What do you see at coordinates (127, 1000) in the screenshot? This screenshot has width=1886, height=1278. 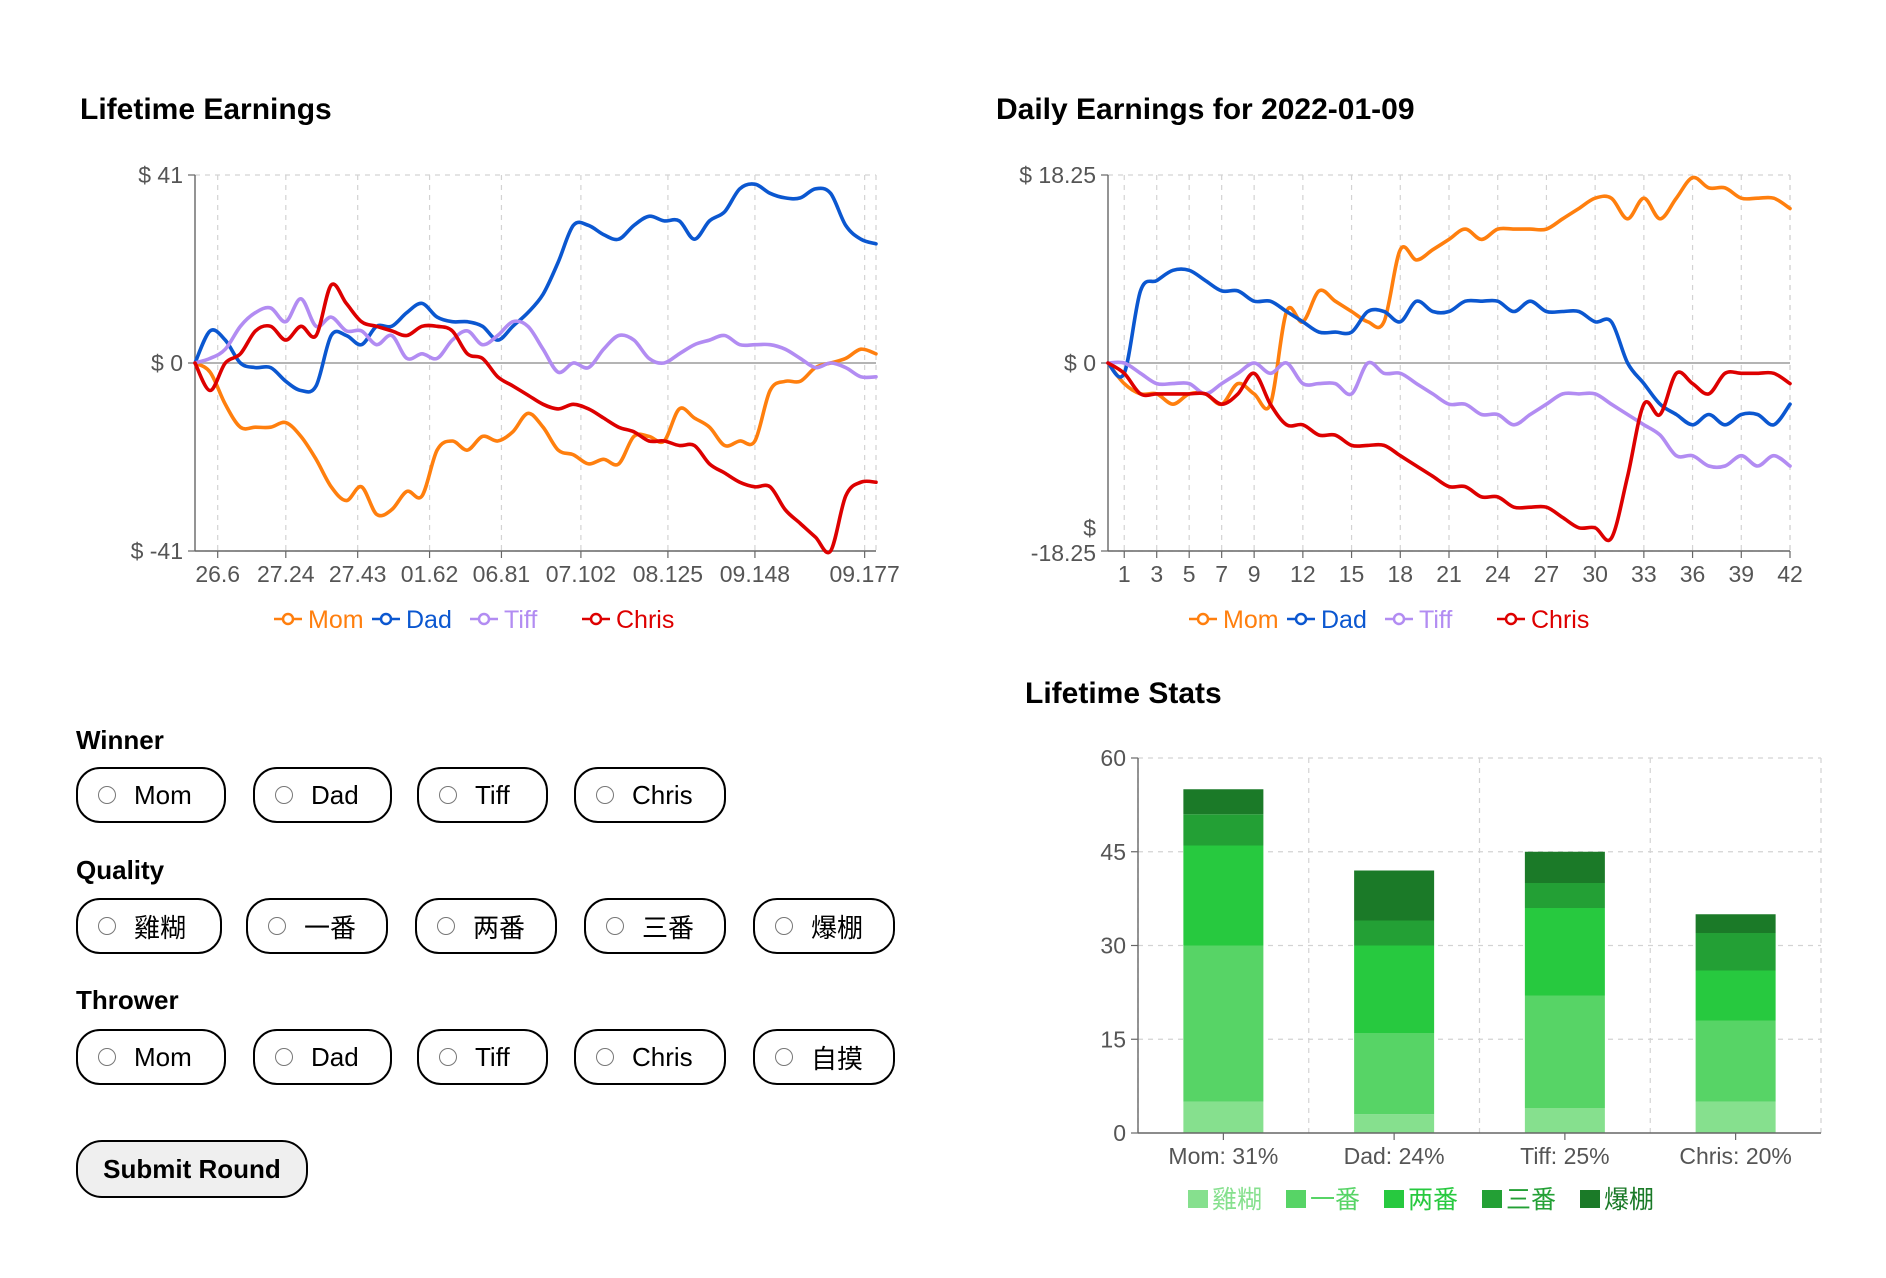 I see `thrower-label: Thrower` at bounding box center [127, 1000].